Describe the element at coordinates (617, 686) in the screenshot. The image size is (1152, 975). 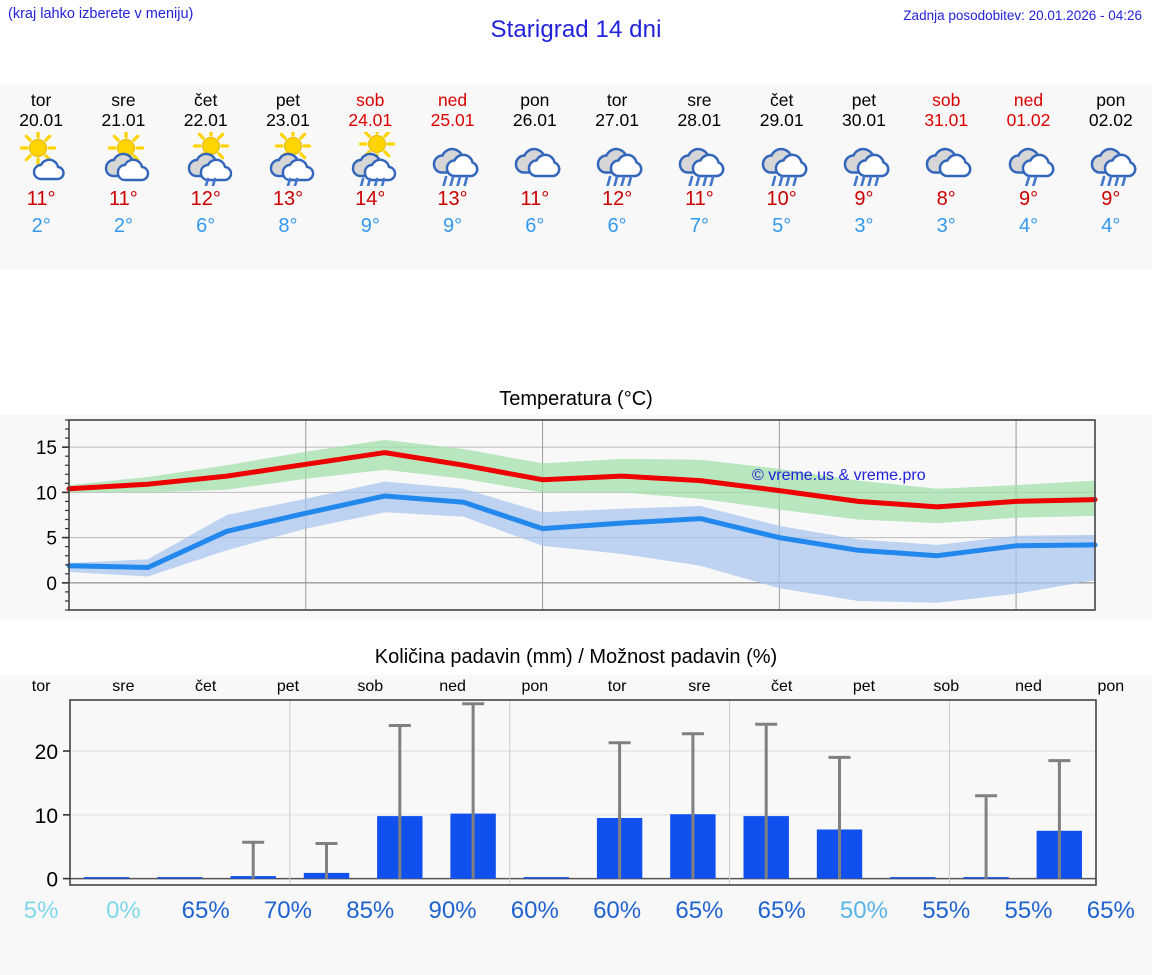
I see `precipitation-day-label: tor` at that location.